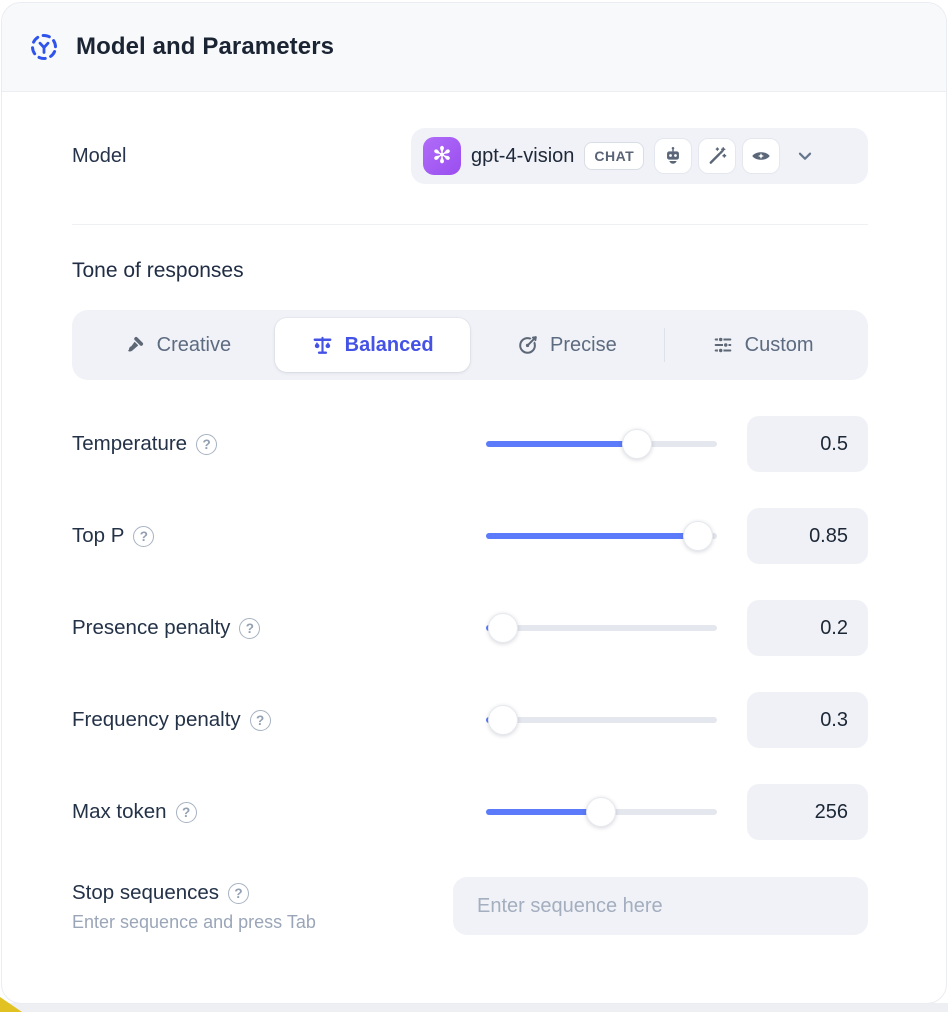  I want to click on tone-option-creative: Creative, so click(177, 345).